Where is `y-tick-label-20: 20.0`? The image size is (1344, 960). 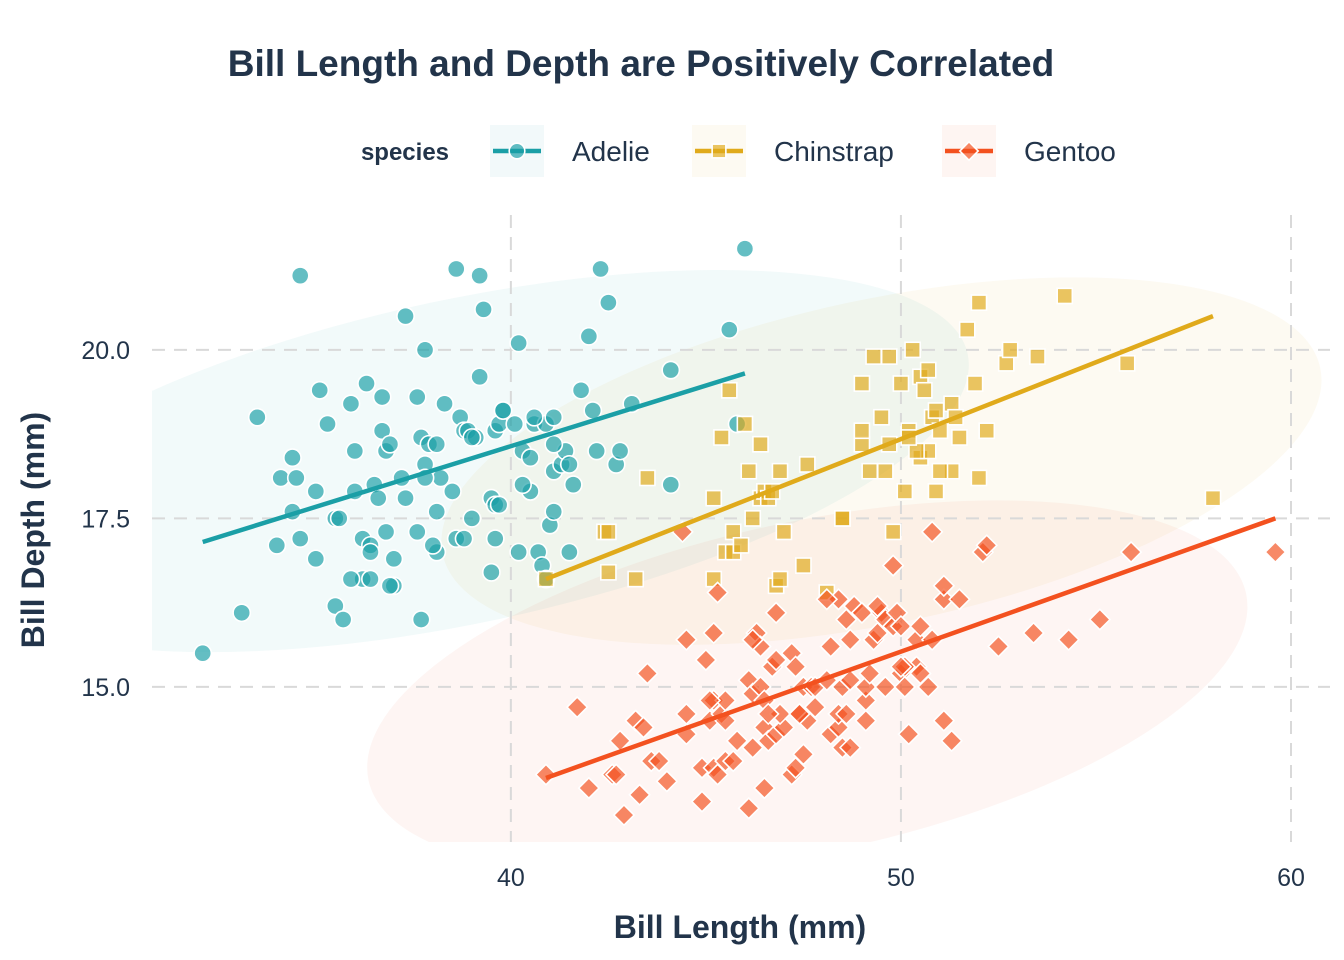 y-tick-label-20: 20.0 is located at coordinates (105, 351).